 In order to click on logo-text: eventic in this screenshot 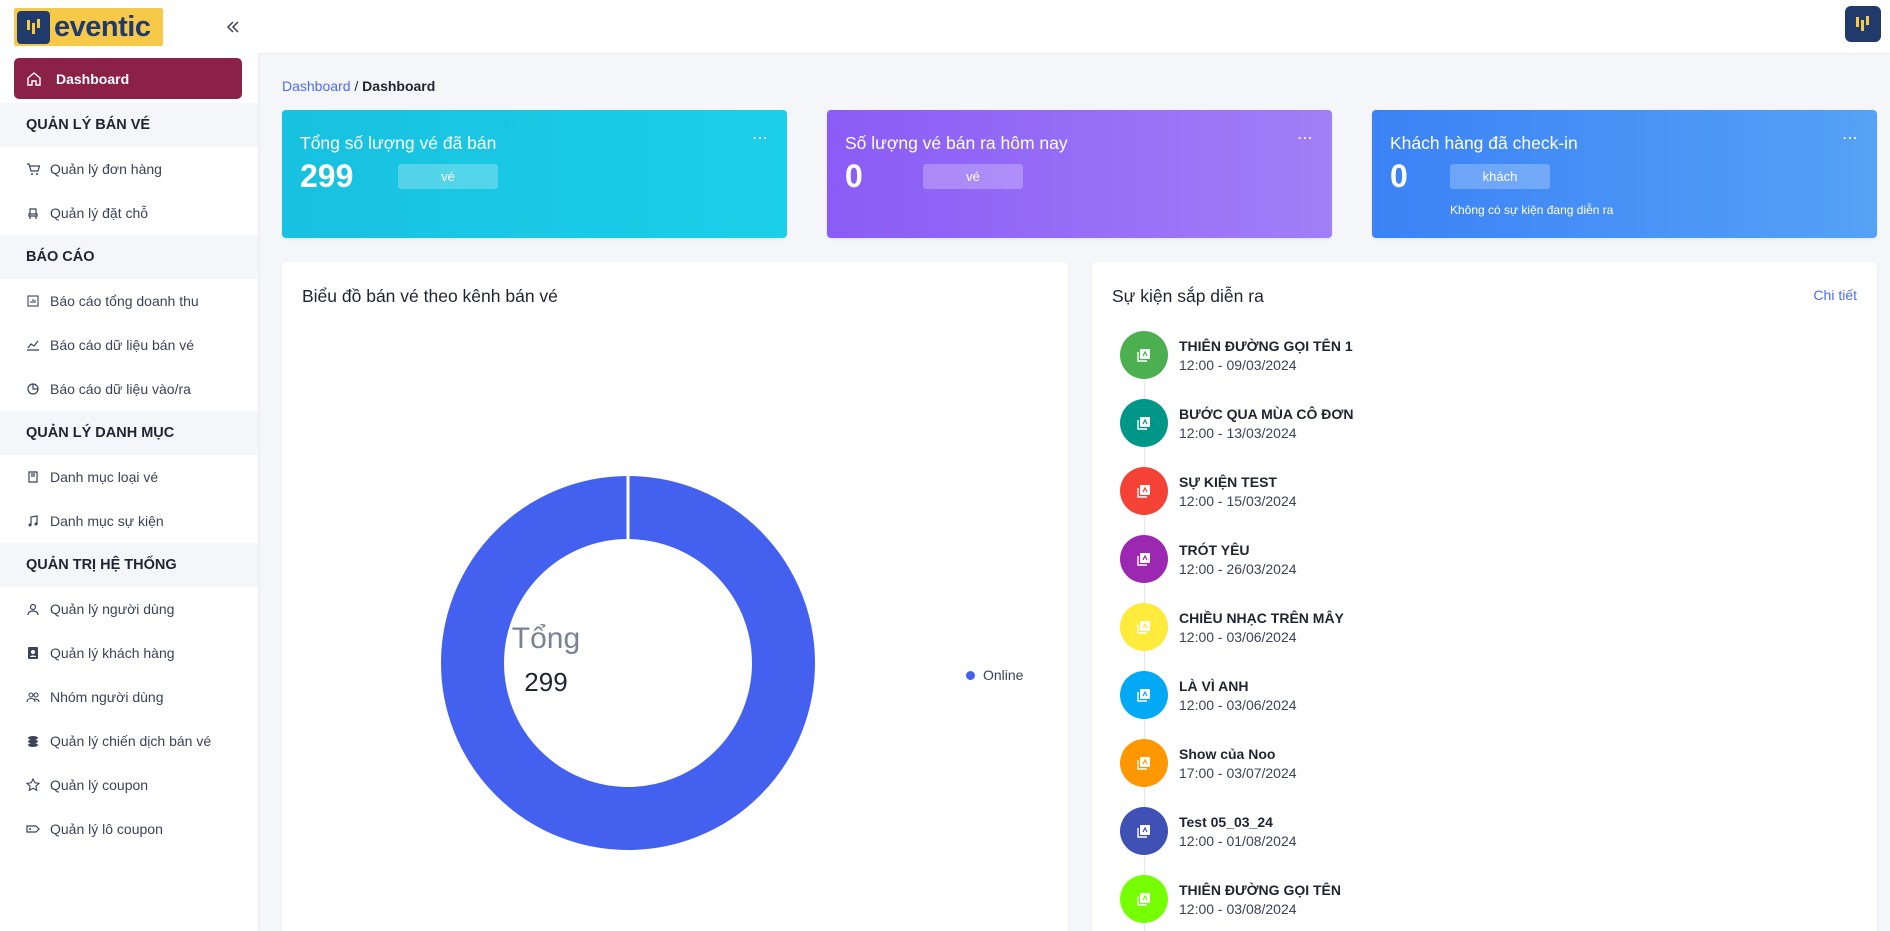, I will do `click(102, 26)`.